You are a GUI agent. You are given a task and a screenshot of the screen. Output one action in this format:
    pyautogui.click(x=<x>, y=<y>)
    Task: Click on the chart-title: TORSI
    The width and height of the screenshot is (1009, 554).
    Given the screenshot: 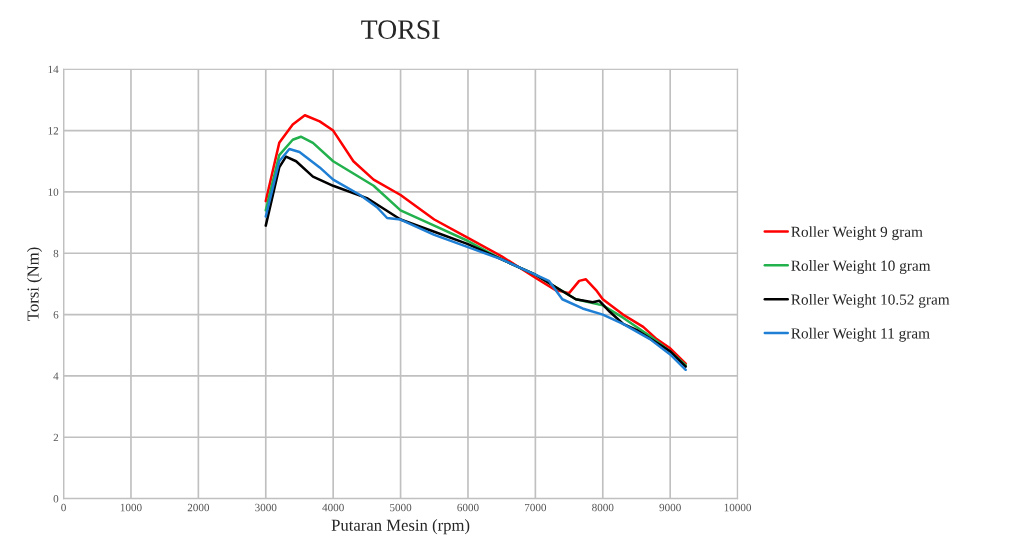 What is the action you would take?
    pyautogui.click(x=400, y=29)
    